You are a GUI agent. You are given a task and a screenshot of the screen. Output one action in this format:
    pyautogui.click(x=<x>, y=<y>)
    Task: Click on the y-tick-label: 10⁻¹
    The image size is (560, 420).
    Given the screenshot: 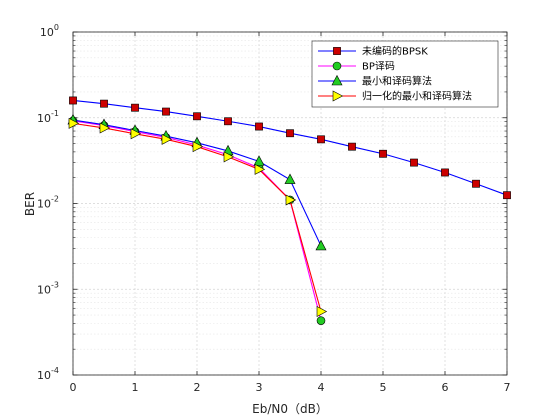 What is the action you would take?
    pyautogui.click(x=48, y=117)
    